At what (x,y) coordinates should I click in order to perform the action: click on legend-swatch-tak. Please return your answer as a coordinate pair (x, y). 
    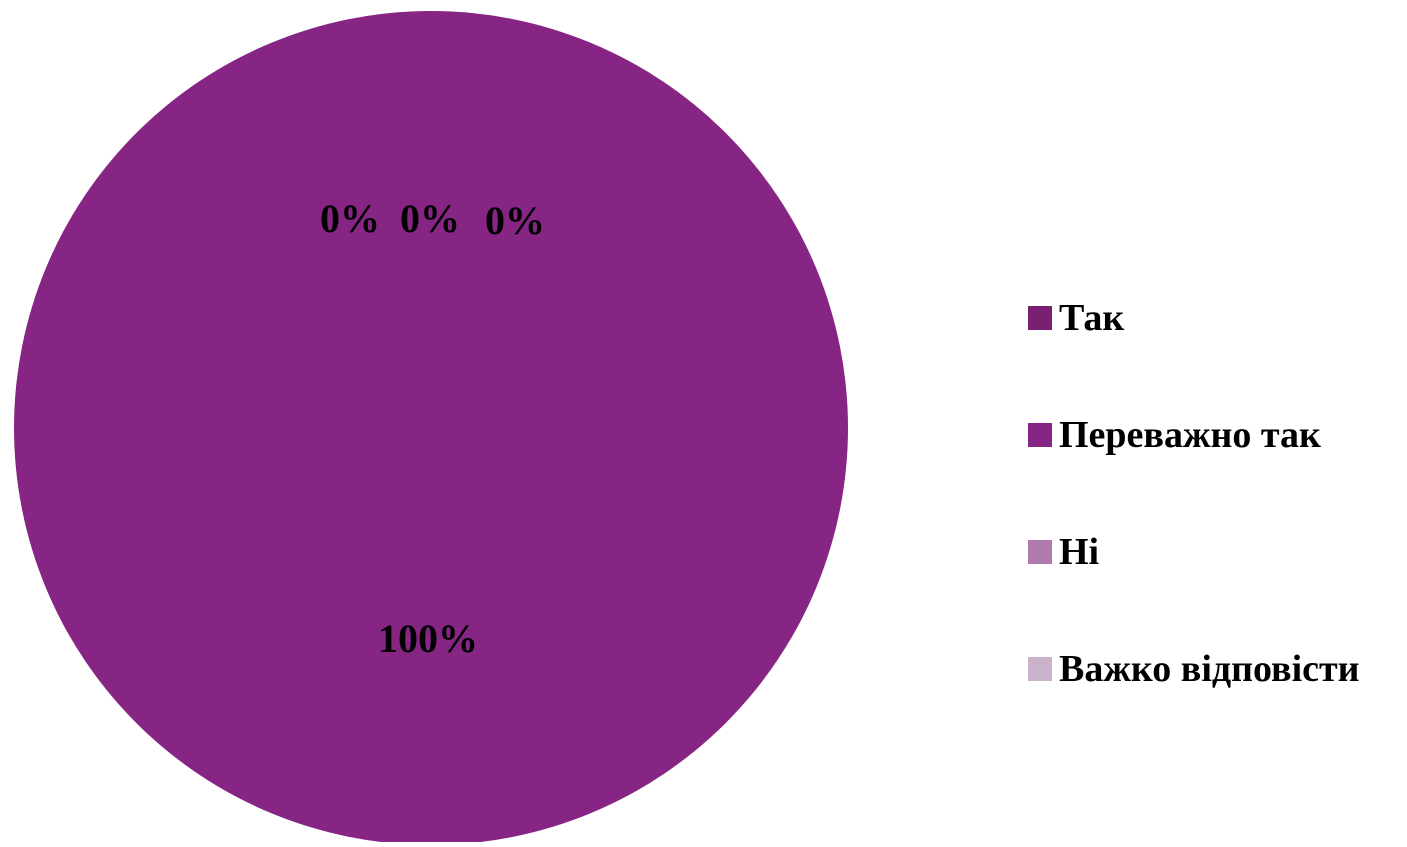
    Looking at the image, I should click on (1040, 318).